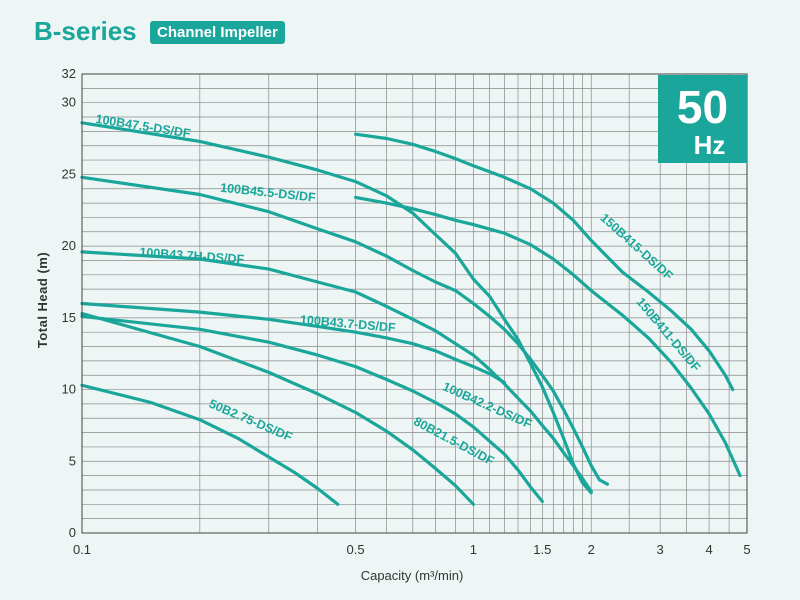 Image resolution: width=800 pixels, height=600 pixels. I want to click on impeller-type-badge: Channel Impeller, so click(217, 32).